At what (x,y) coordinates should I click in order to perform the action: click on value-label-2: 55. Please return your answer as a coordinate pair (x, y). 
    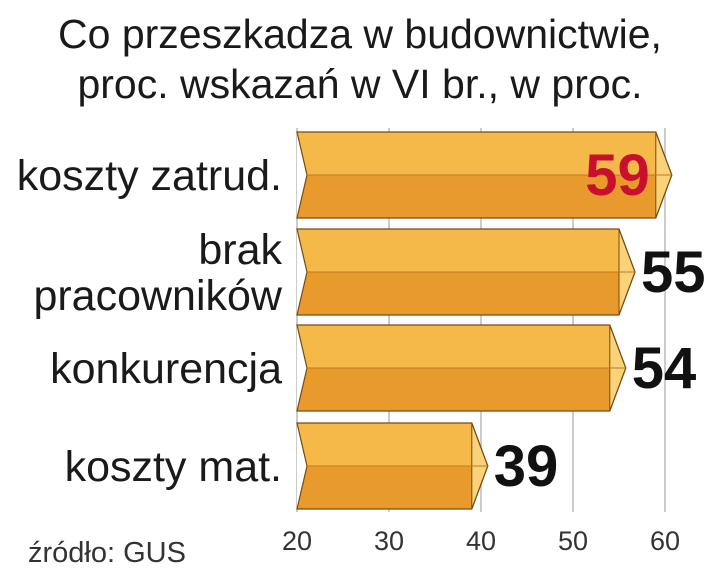
    Looking at the image, I should click on (673, 272).